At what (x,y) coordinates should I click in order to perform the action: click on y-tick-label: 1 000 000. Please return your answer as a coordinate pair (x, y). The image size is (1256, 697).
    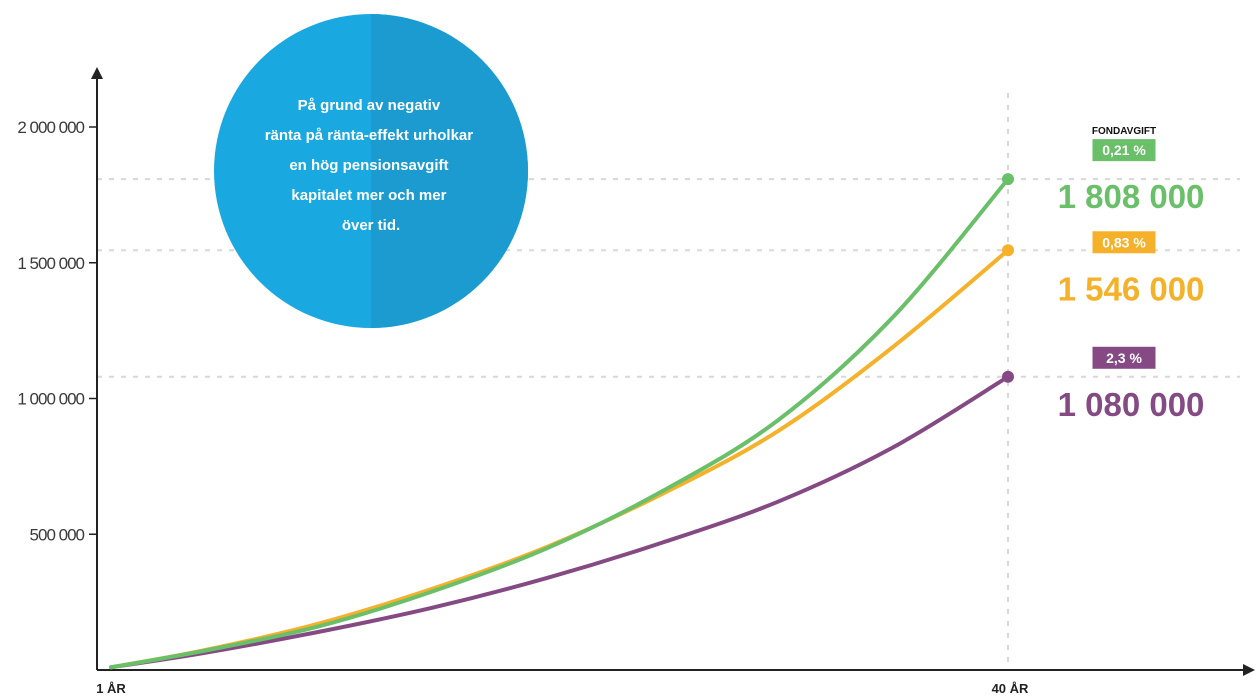
    Looking at the image, I should click on (50, 399).